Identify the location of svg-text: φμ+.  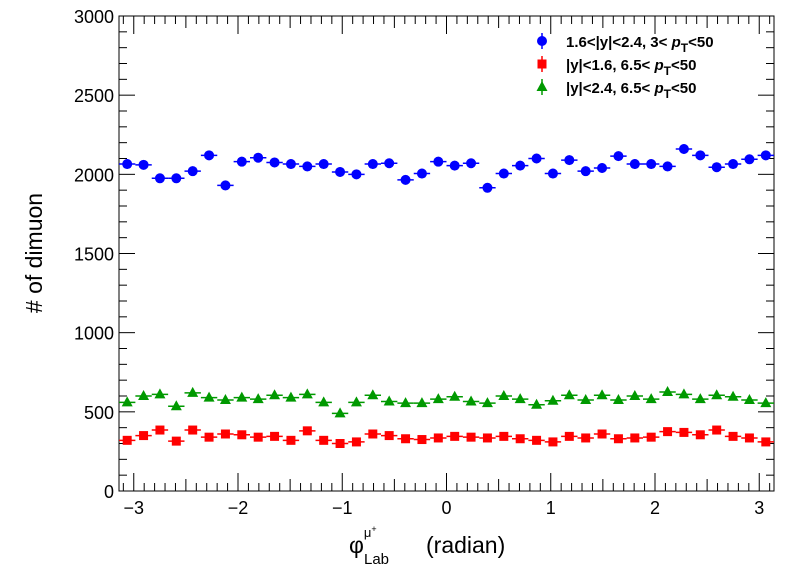
(363, 541).